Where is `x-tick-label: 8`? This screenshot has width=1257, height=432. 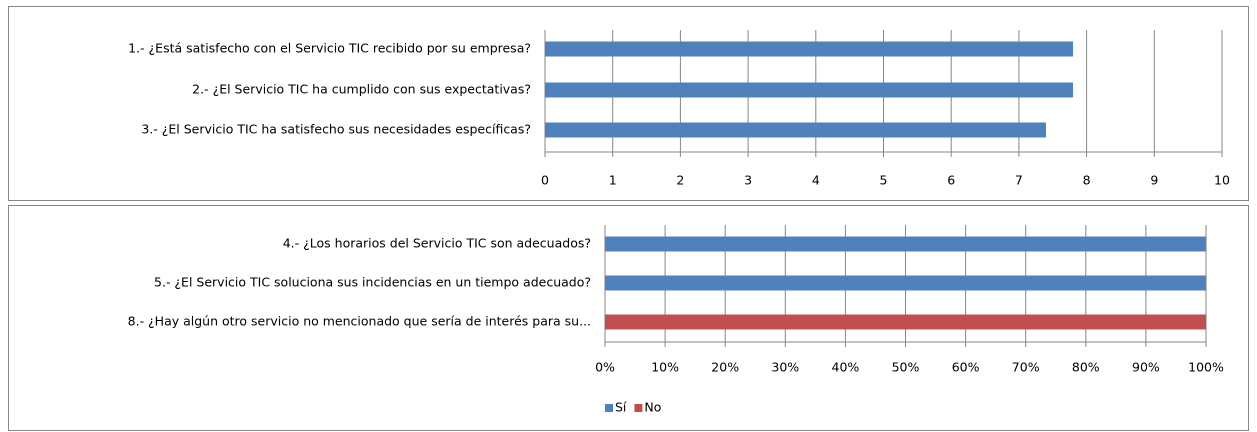
x-tick-label: 8 is located at coordinates (1087, 180).